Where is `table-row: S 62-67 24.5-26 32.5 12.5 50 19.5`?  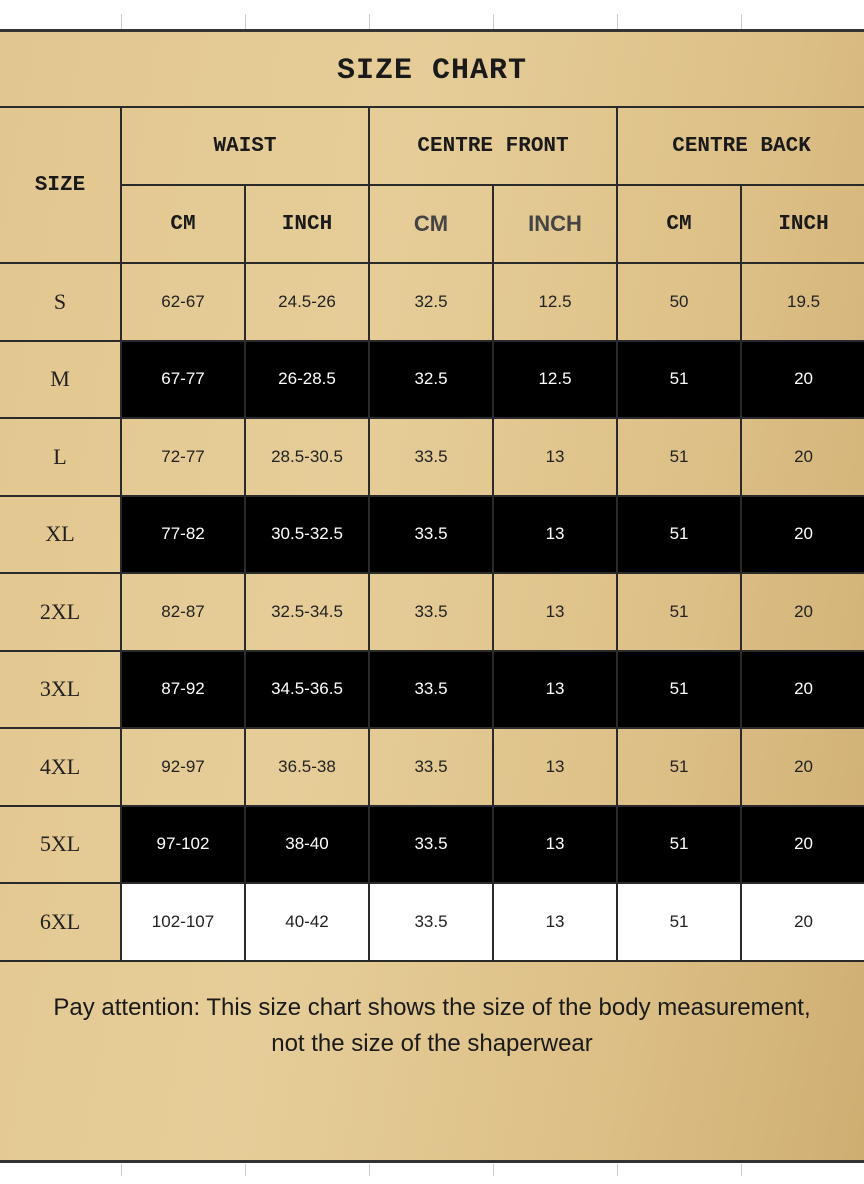 table-row: S 62-67 24.5-26 32.5 12.5 50 19.5 is located at coordinates (432, 302).